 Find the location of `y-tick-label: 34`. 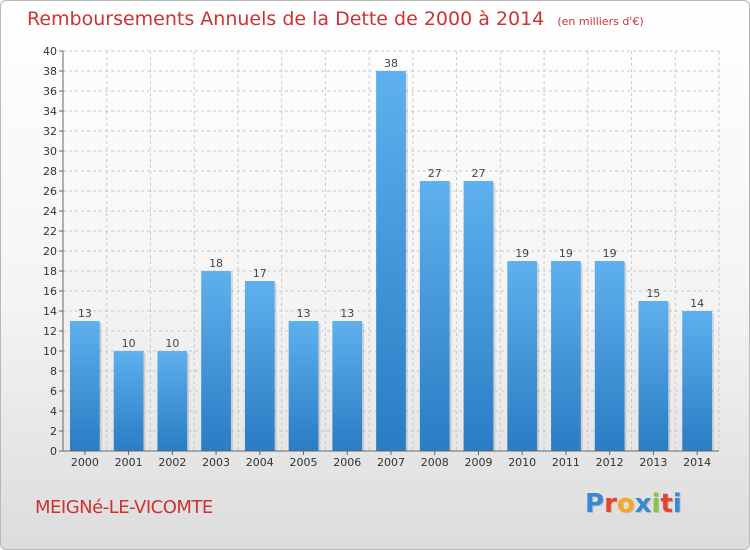

y-tick-label: 34 is located at coordinates (50, 111).